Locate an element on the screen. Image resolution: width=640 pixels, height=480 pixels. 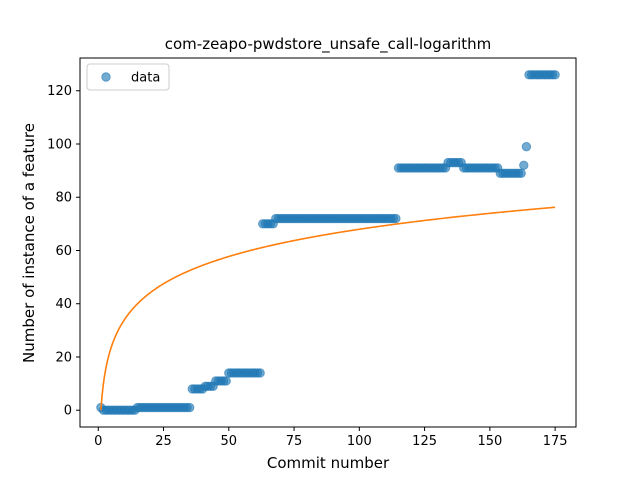
legend-label: data is located at coordinates (145, 78).